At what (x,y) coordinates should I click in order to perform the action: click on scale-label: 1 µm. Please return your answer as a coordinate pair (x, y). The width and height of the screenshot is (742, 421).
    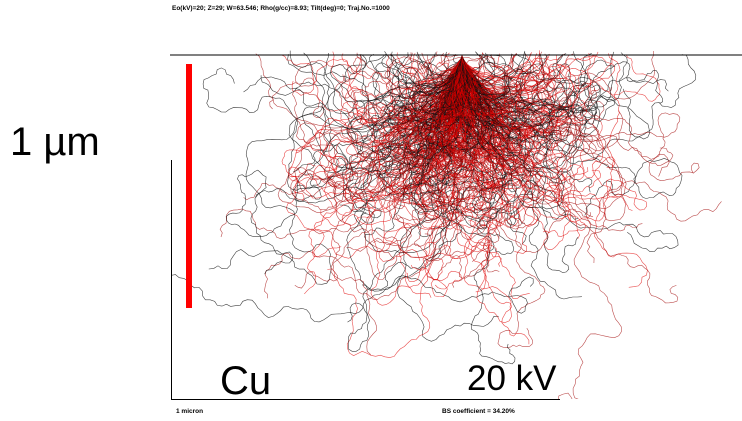
    Looking at the image, I should click on (55, 142).